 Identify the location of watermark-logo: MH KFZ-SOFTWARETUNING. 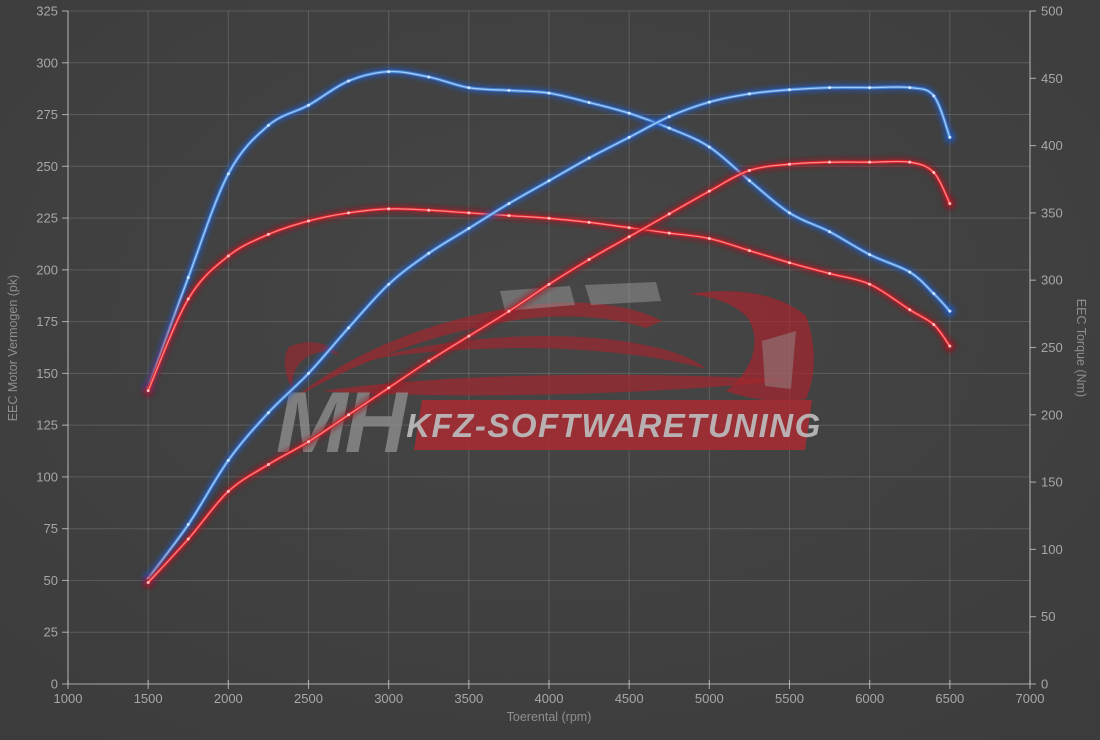
(549, 376).